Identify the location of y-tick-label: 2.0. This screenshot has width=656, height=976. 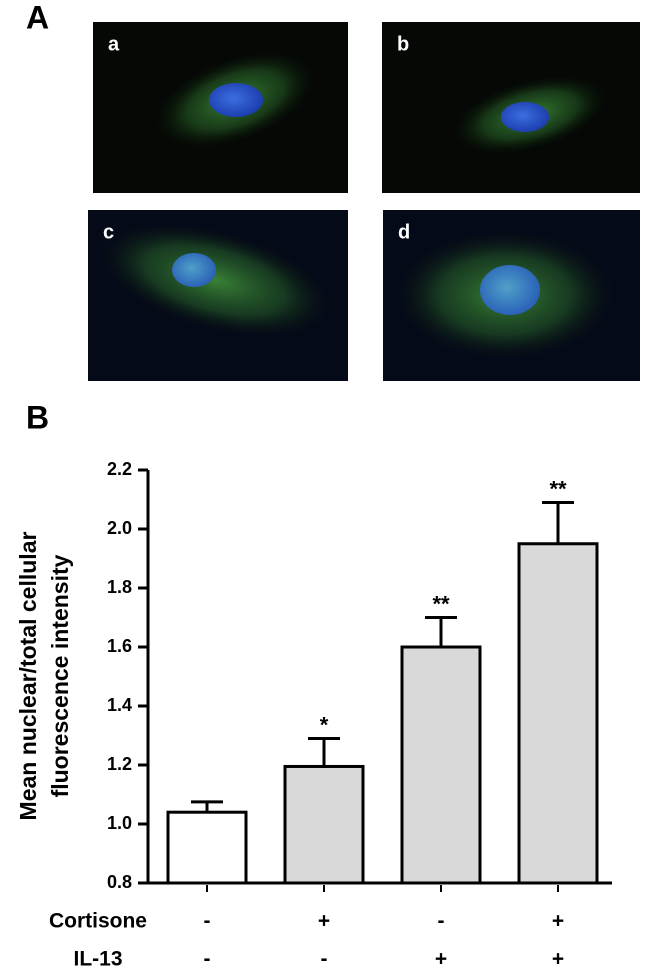
(119, 528).